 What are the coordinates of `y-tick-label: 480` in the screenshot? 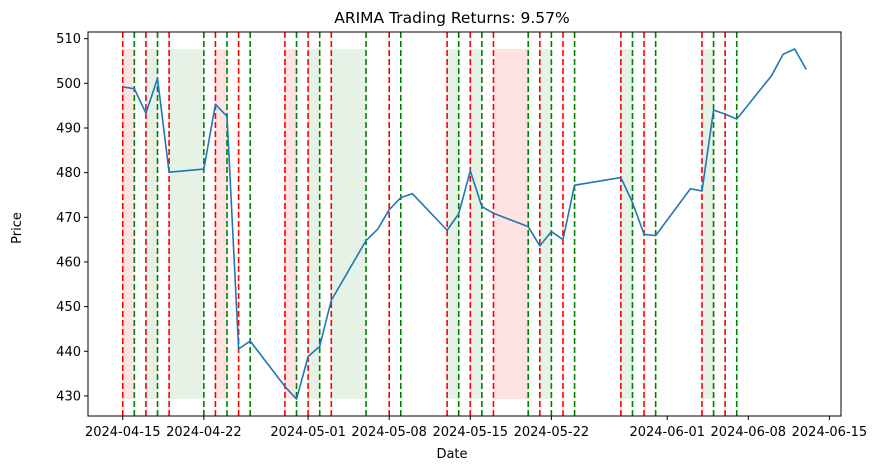 It's located at (68, 173).